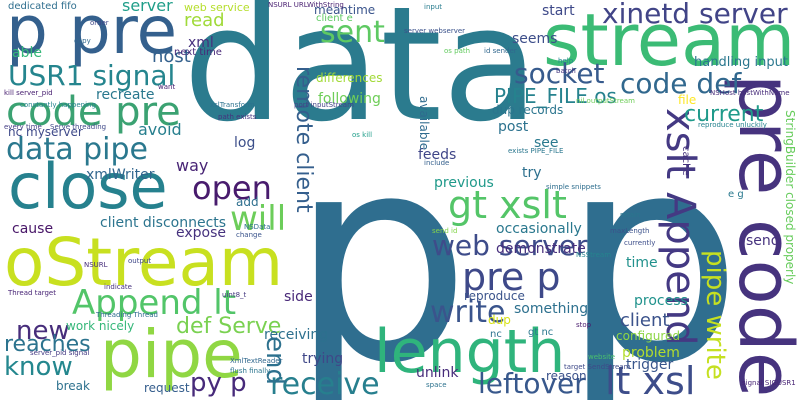 Image resolution: width=800 pixels, height=400 pixels. What do you see at coordinates (763, 241) in the screenshot?
I see `word-send: send` at bounding box center [763, 241].